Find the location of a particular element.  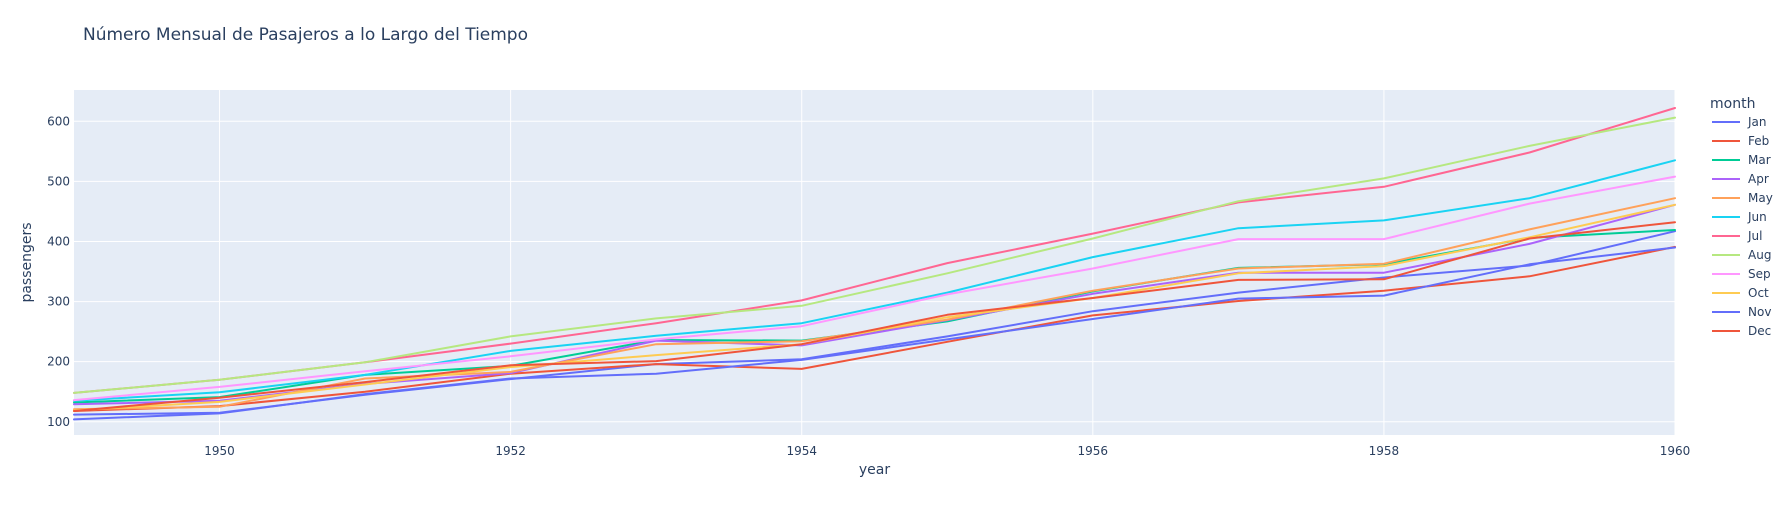

legend-label: Aug is located at coordinates (1759, 255).